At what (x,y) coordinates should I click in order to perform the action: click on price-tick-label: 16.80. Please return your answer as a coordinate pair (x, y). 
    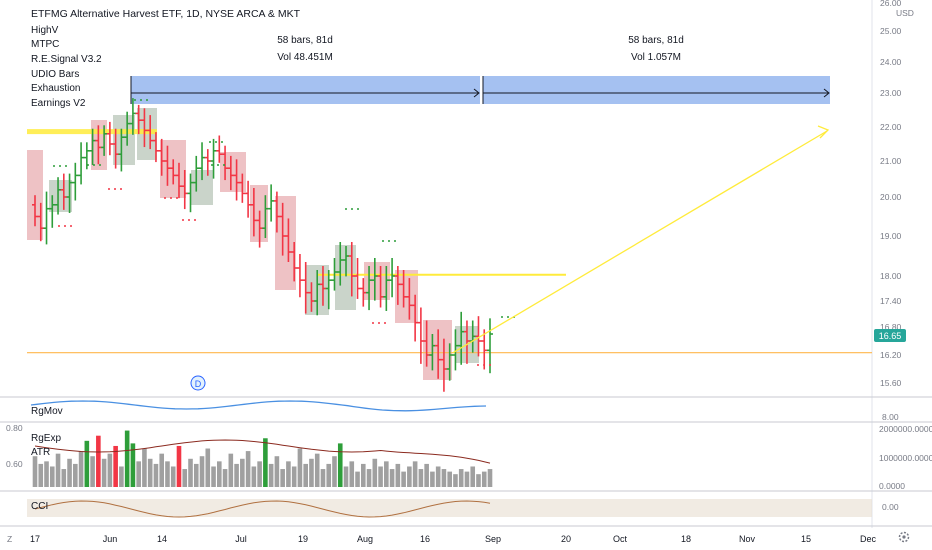
    Looking at the image, I should click on (891, 327).